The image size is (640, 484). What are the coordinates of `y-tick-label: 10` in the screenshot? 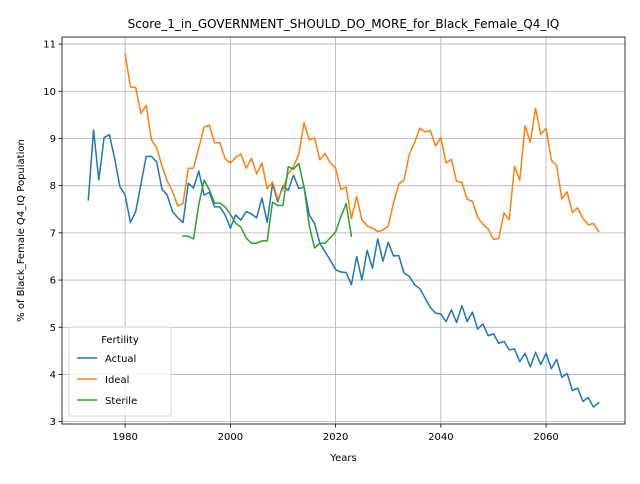 It's located at (49, 92).